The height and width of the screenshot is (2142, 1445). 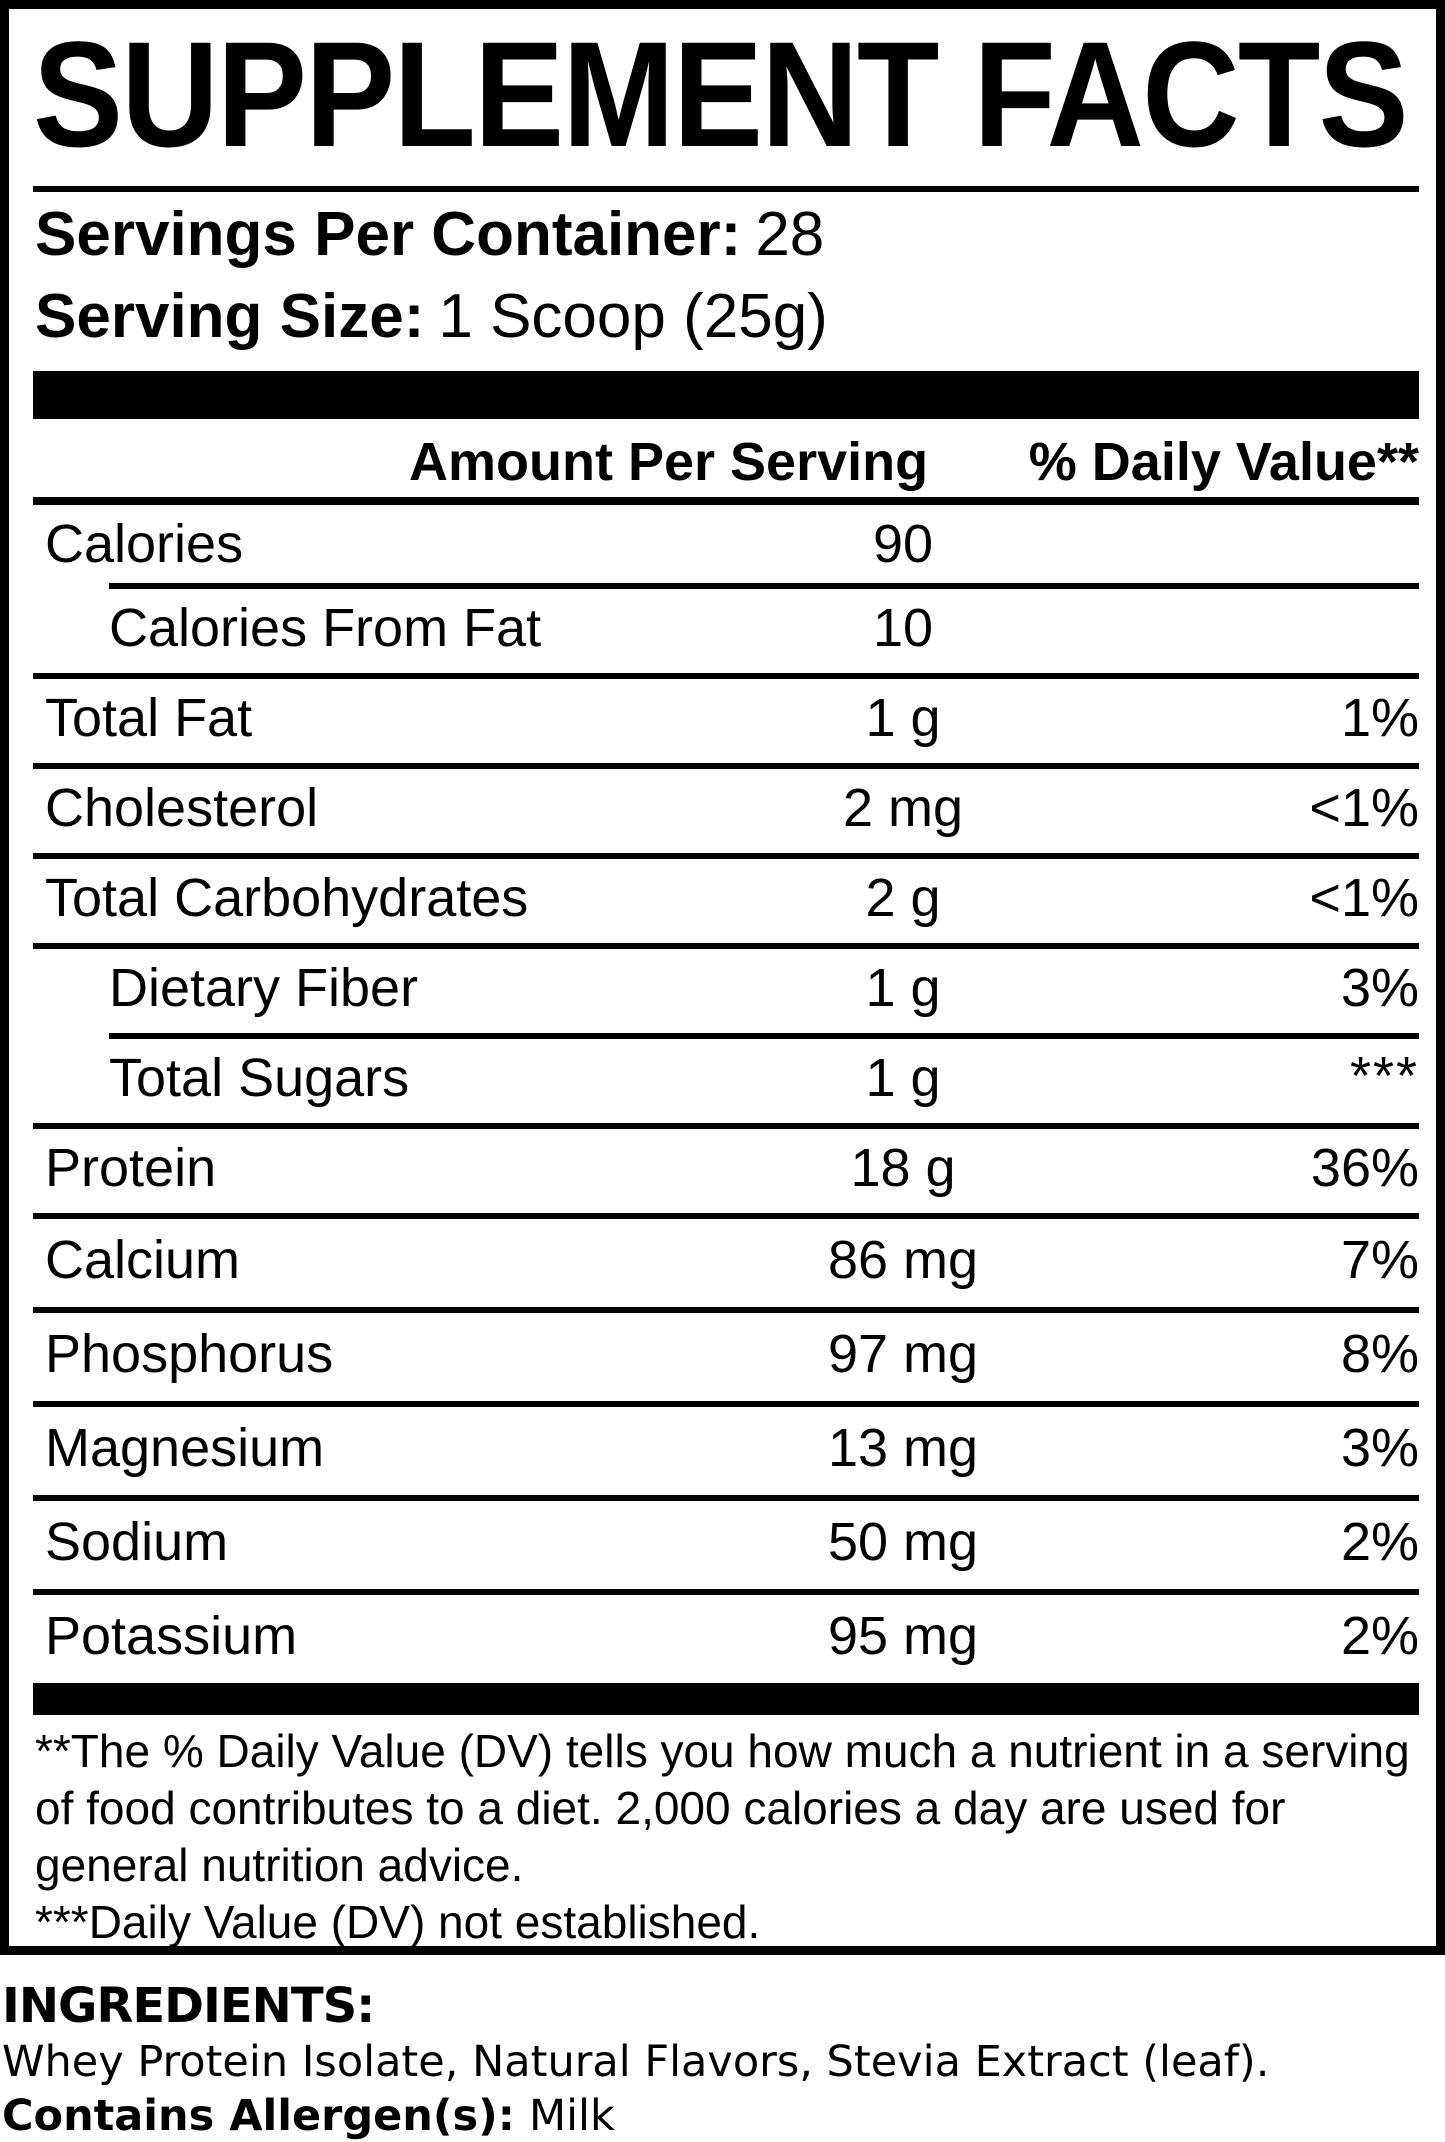 I want to click on nutrient-name: Potassium, so click(x=171, y=1636).